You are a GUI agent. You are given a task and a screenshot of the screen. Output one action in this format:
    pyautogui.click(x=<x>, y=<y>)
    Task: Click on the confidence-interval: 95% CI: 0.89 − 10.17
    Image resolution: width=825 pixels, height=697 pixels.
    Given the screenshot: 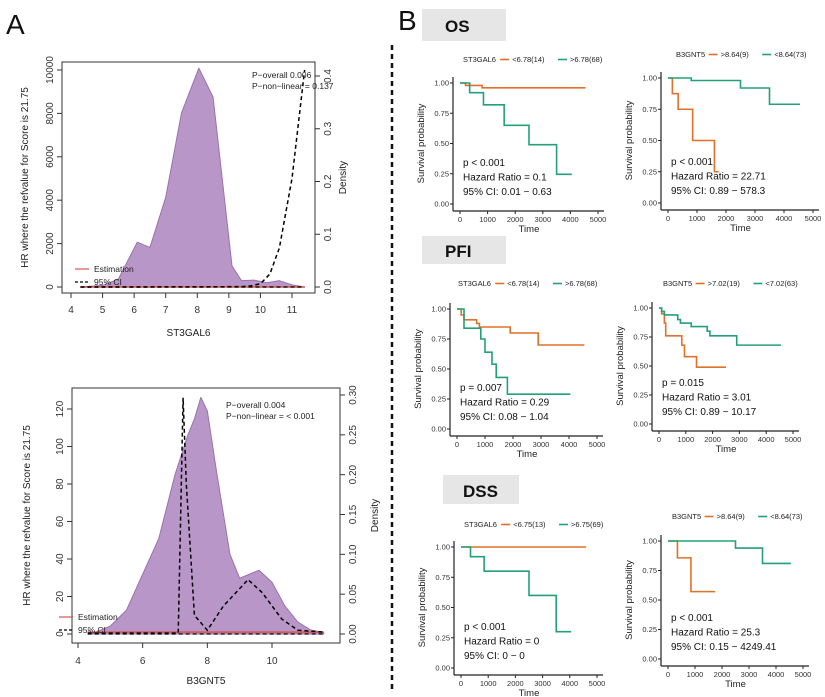 What is the action you would take?
    pyautogui.click(x=709, y=412)
    